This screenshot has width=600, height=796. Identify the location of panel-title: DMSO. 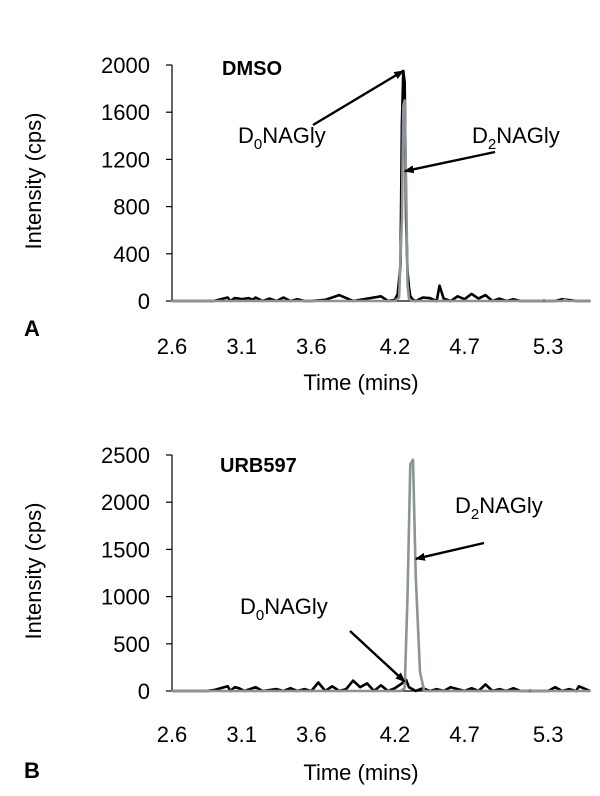
(252, 69).